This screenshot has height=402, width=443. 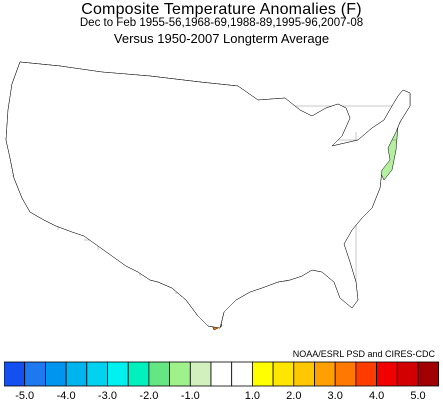 I want to click on data-credit: NOAA/ESRL PSD and CIRES-CDC, so click(x=363, y=354).